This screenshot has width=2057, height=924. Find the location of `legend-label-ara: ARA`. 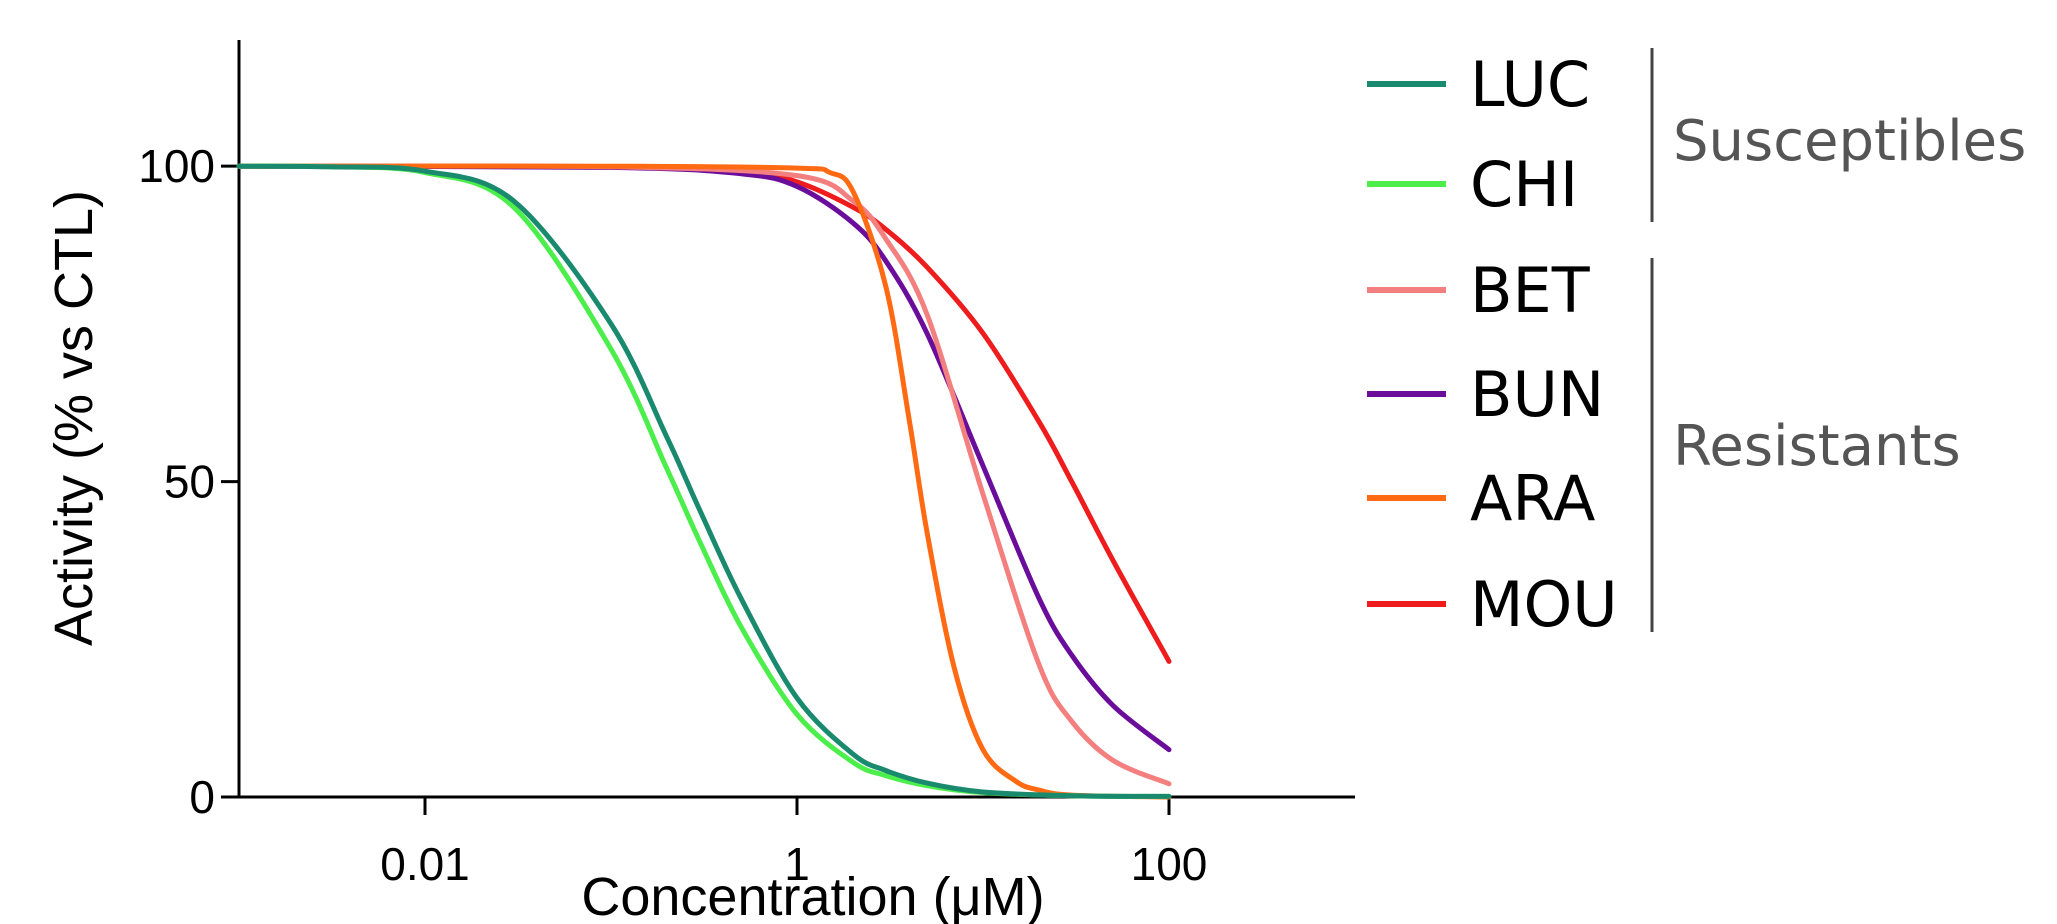

legend-label-ara: ARA is located at coordinates (1532, 498).